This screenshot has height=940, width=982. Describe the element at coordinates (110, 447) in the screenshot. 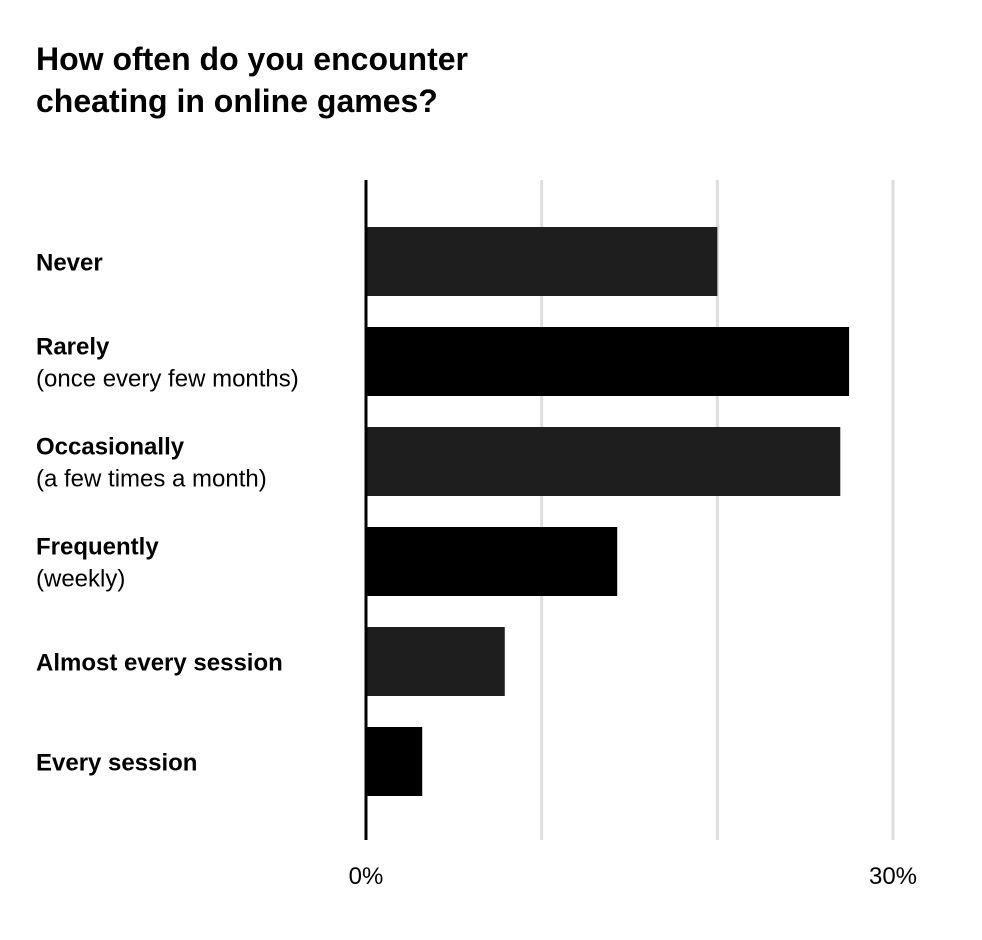

I see `category-label-2: Occasionally` at that location.